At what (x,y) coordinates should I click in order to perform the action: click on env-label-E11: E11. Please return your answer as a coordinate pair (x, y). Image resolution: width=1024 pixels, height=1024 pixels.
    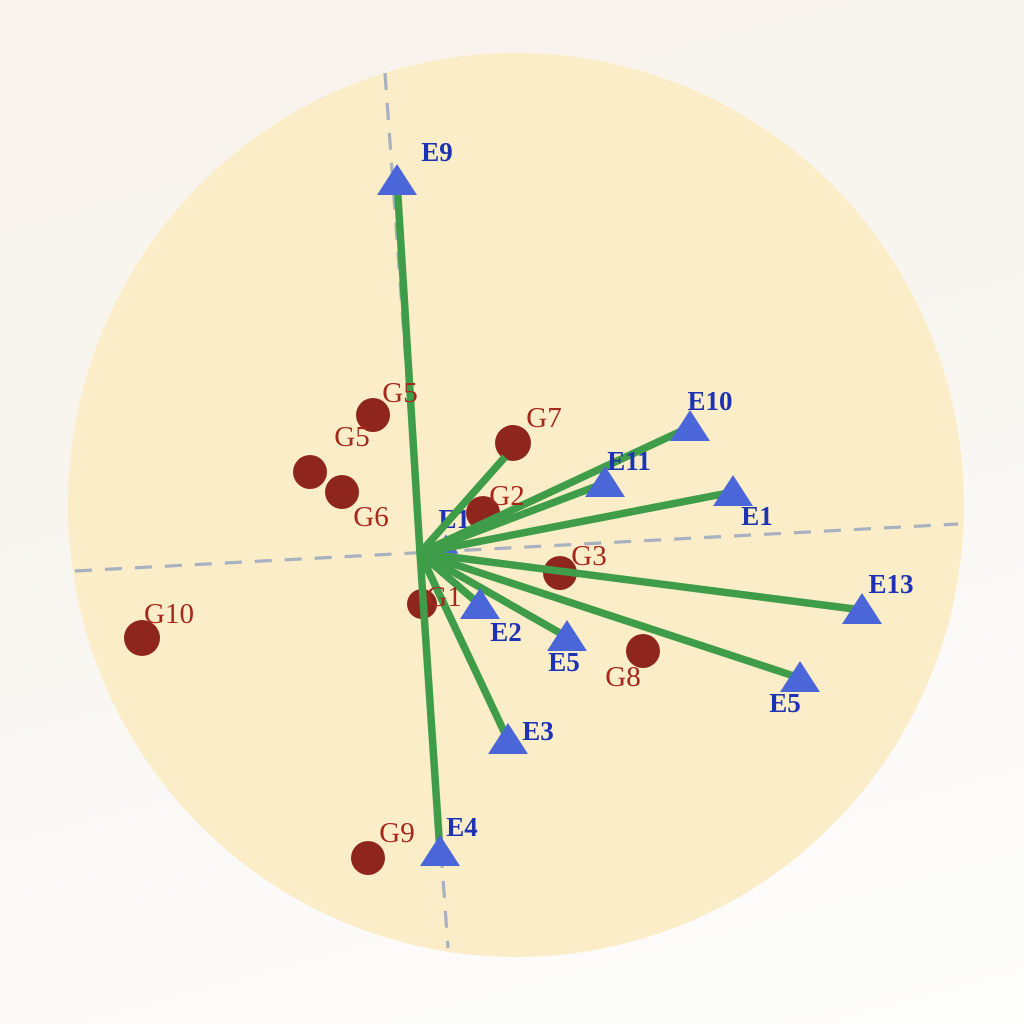
    Looking at the image, I should click on (629, 461).